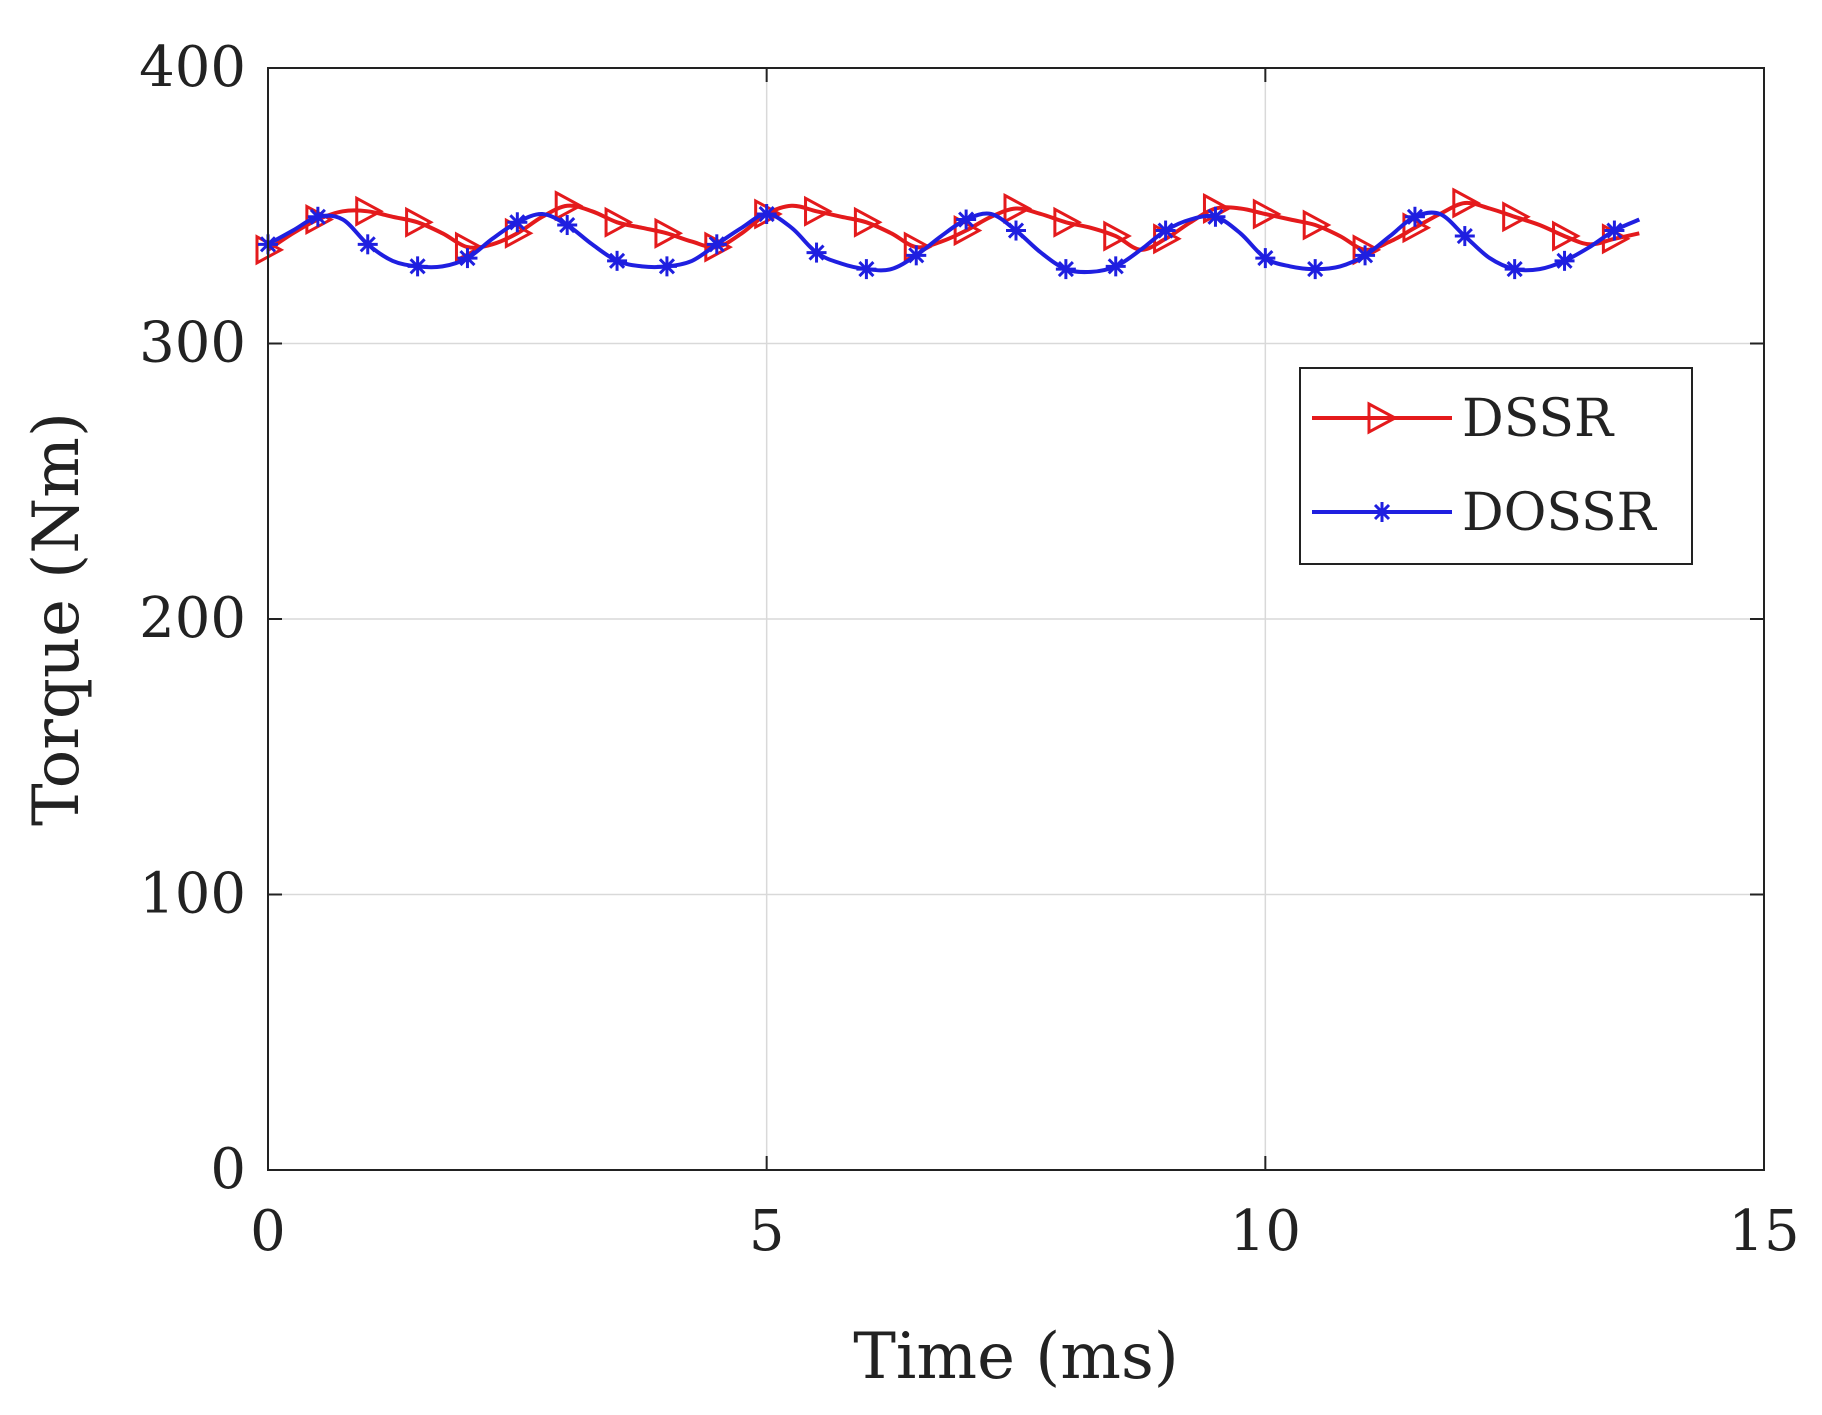  Describe the element at coordinates (1560, 513) in the screenshot. I see `legend-label-dossr: DOSSR` at that location.